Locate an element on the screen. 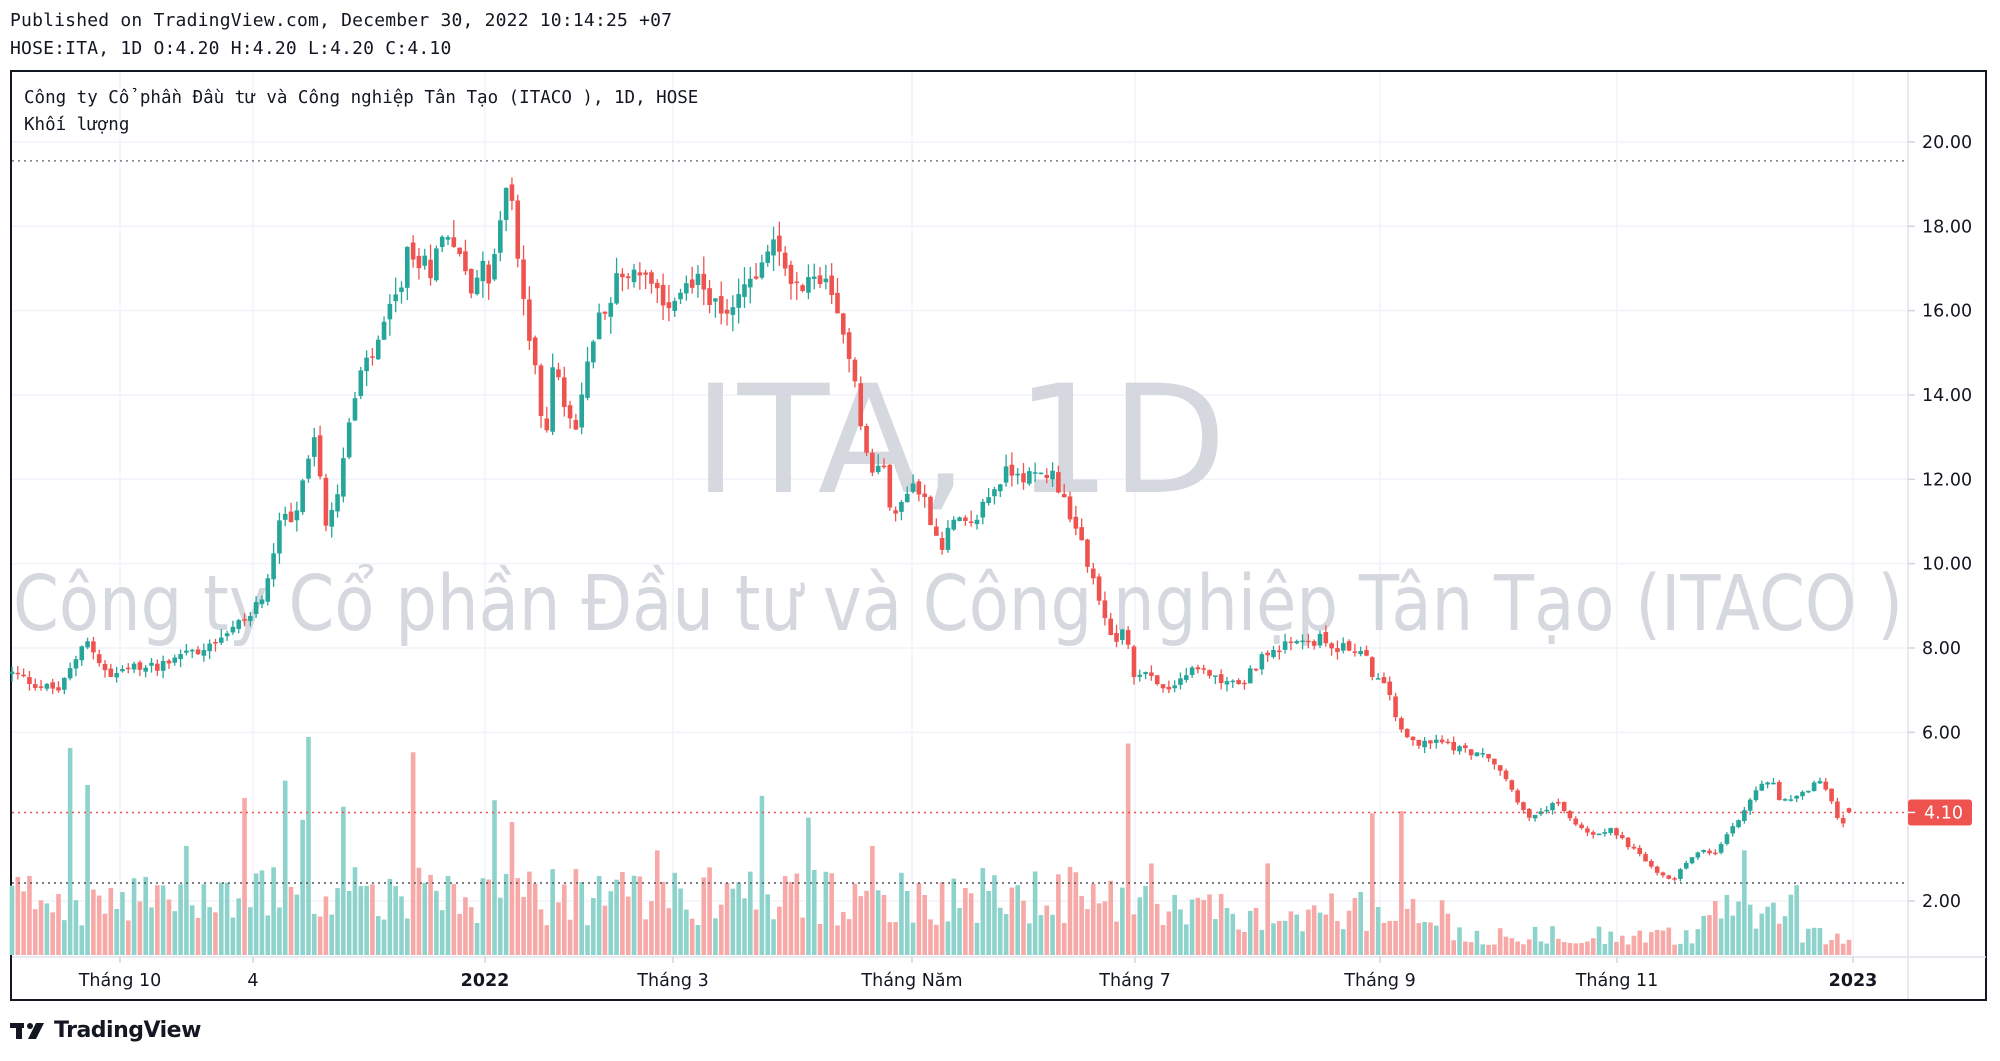 Image resolution: width=2000 pixels, height=1061 pixels. price-tick-label: 2.00 is located at coordinates (1941, 902).